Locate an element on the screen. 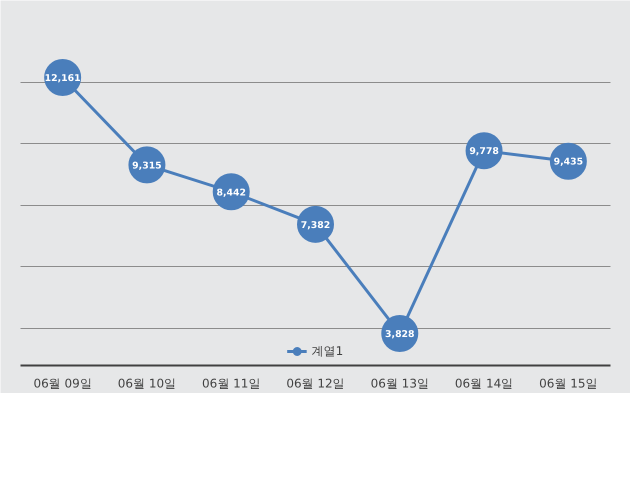 This screenshot has height=480, width=640. x-tick-label: 06월 12일 is located at coordinates (315, 383).